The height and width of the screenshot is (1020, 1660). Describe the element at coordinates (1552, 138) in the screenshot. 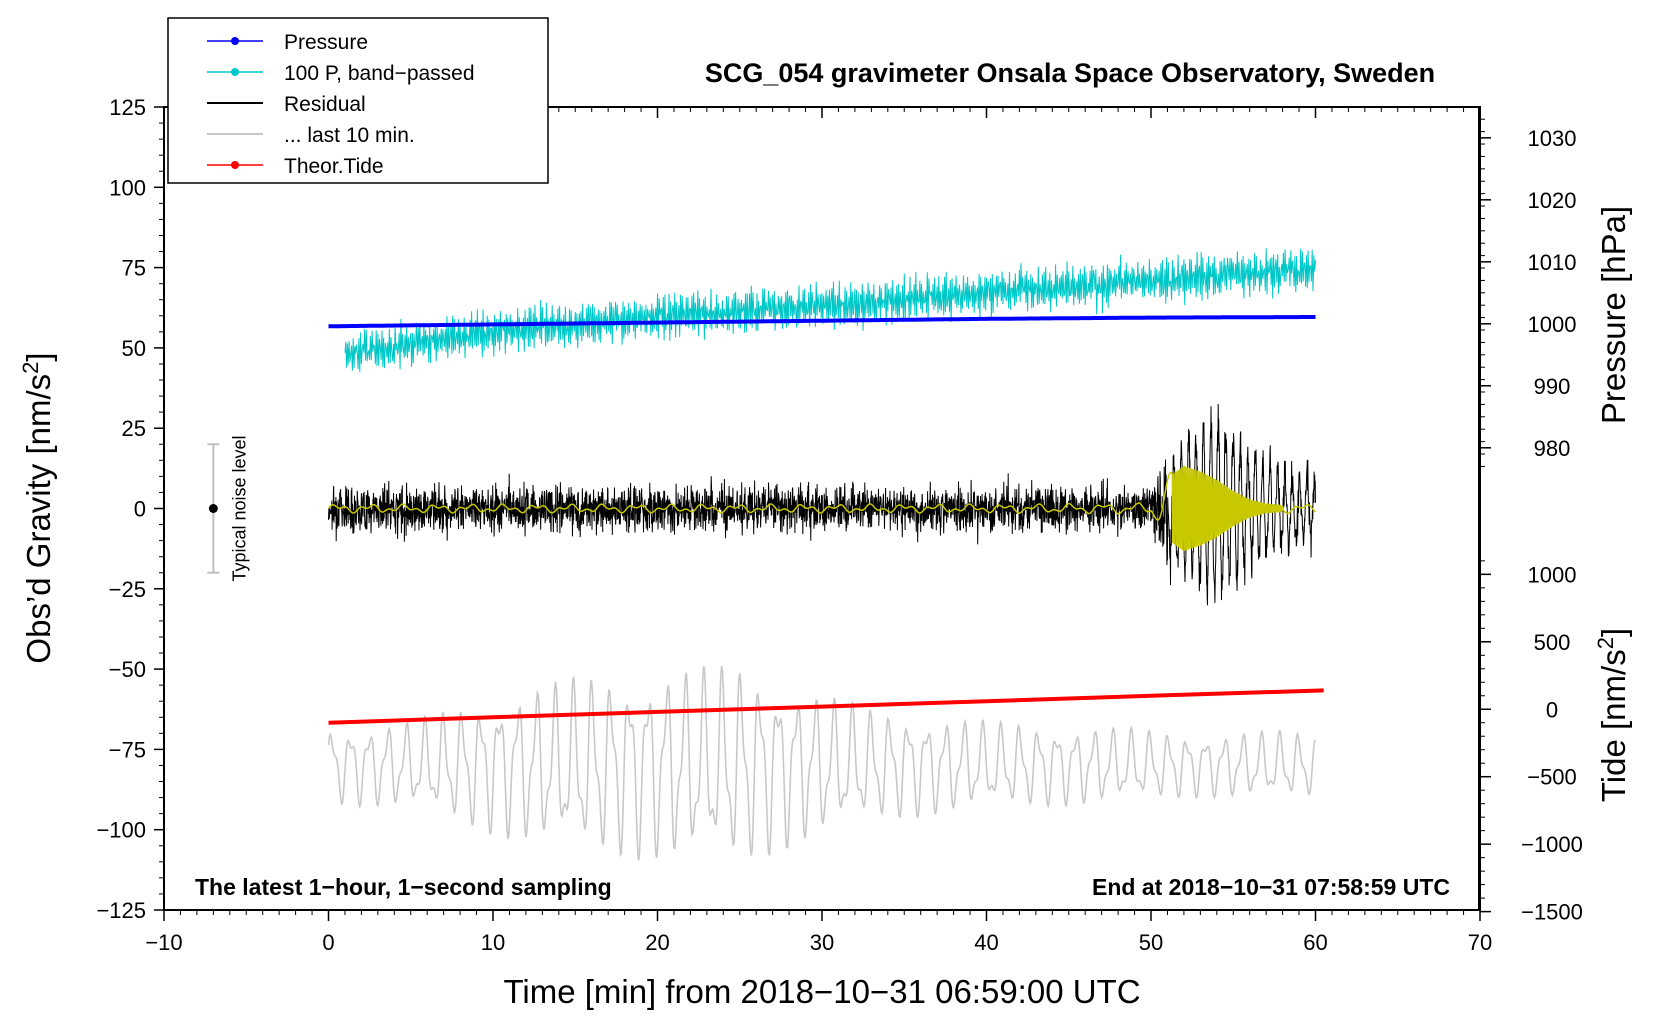

I see `pressure-tick-label: 1030` at that location.